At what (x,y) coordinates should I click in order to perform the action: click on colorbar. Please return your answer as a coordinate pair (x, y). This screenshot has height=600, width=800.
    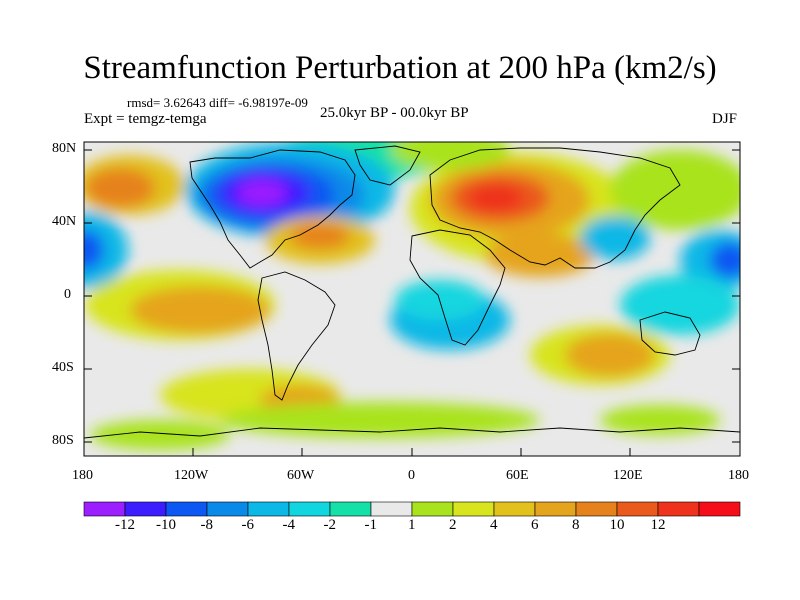
    Looking at the image, I should click on (412, 509).